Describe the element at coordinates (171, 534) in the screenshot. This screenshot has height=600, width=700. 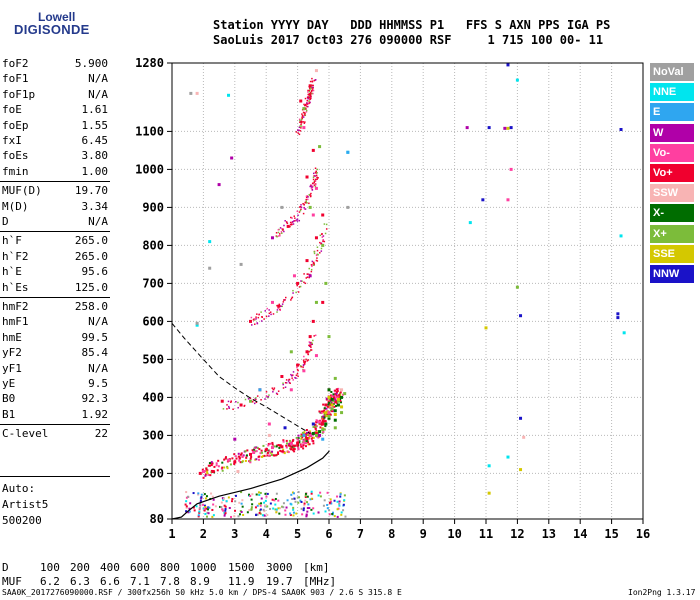
I see `x-tick-label: 1` at that location.